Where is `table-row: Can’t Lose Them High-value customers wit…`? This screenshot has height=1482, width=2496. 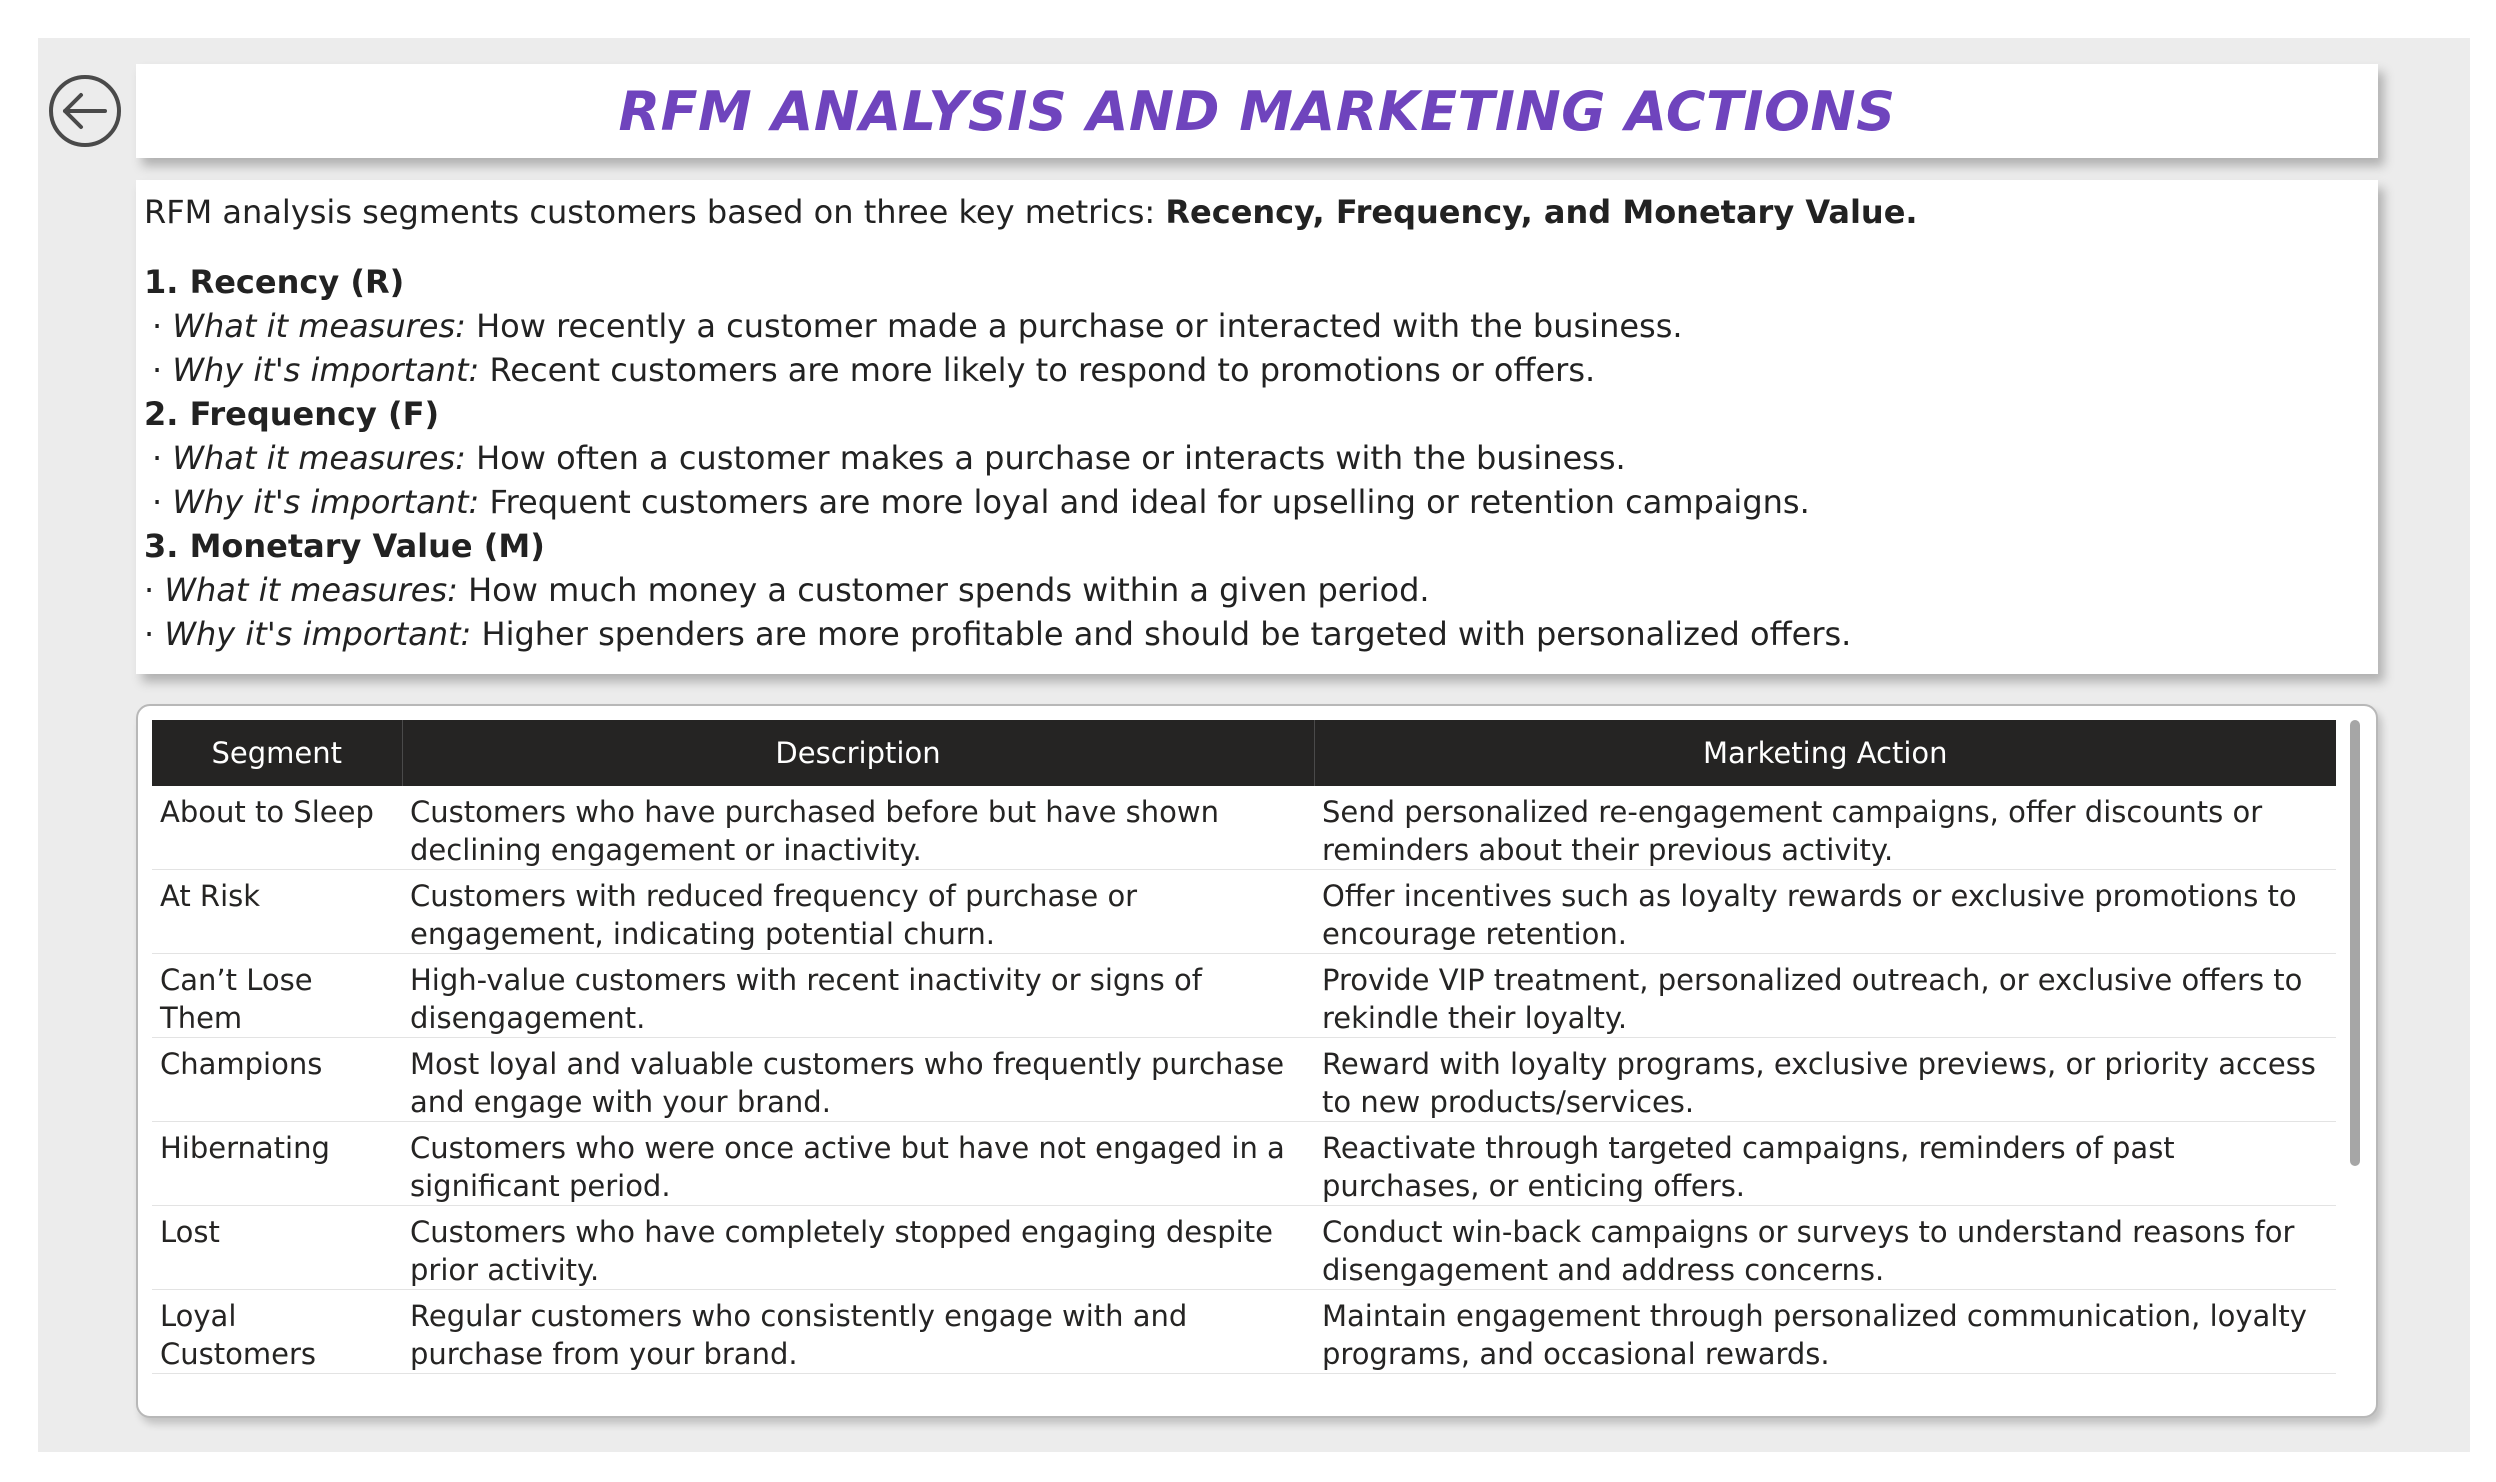 table-row: Can’t Lose Them High-value customers wit… is located at coordinates (1244, 995).